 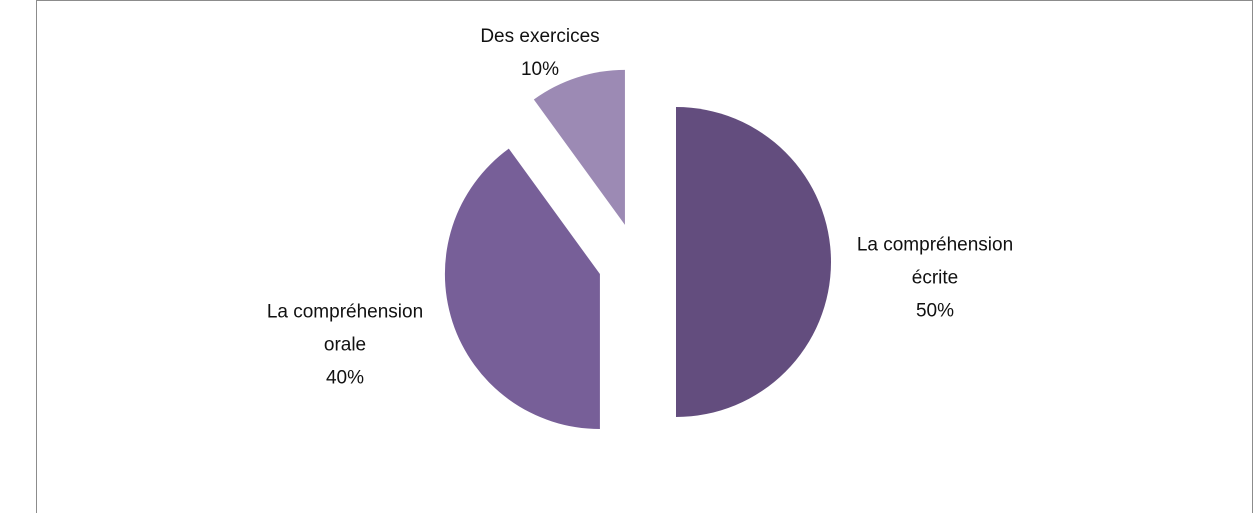 What do you see at coordinates (540, 69) in the screenshot?
I see `value-label: 10%` at bounding box center [540, 69].